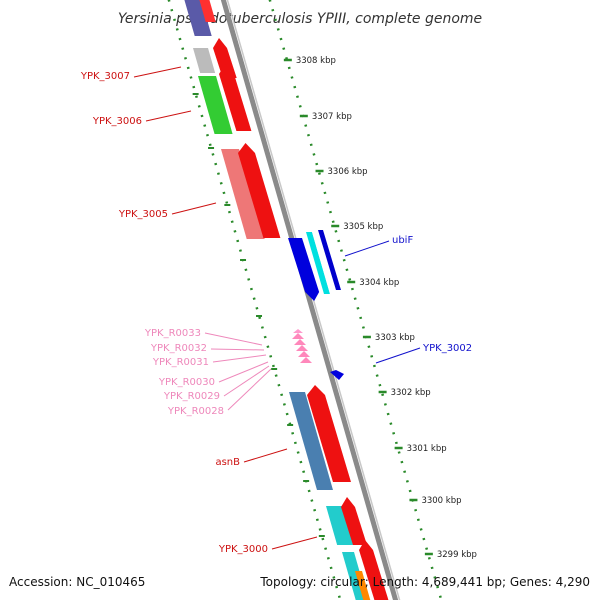  What do you see at coordinates (363, 227) in the screenshot?
I see `ruler-label: 3305 kbp` at bounding box center [363, 227].